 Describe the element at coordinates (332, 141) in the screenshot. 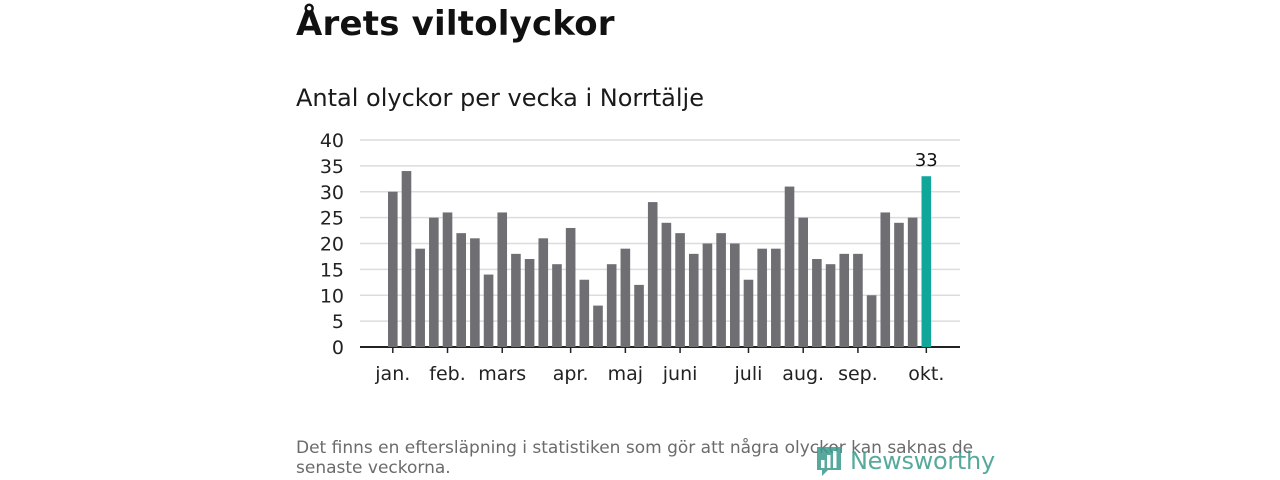

I see `y-tick-label: 40` at that location.